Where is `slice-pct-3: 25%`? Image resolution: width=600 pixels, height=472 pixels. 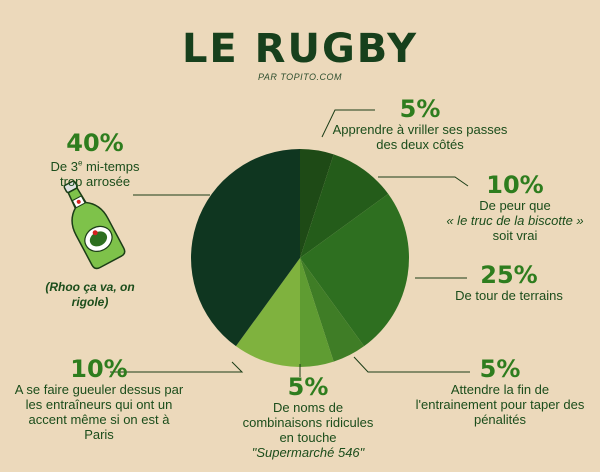 slice-pct-3: 25% is located at coordinates (509, 275).